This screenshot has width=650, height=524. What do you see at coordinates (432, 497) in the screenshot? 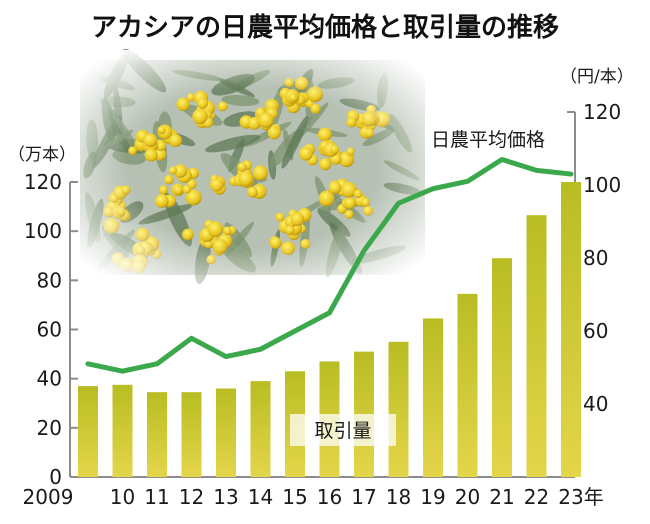
I see `x-tick-label: 19` at bounding box center [432, 497].